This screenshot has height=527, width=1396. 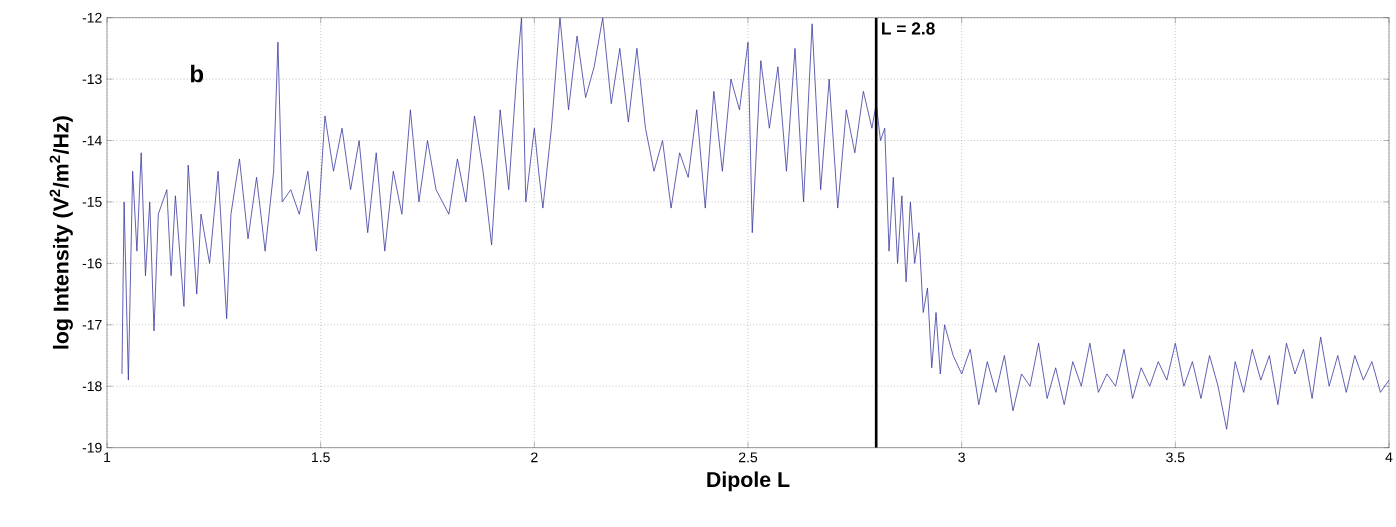 I want to click on ref-line-label: L = 2.8, so click(x=908, y=28).